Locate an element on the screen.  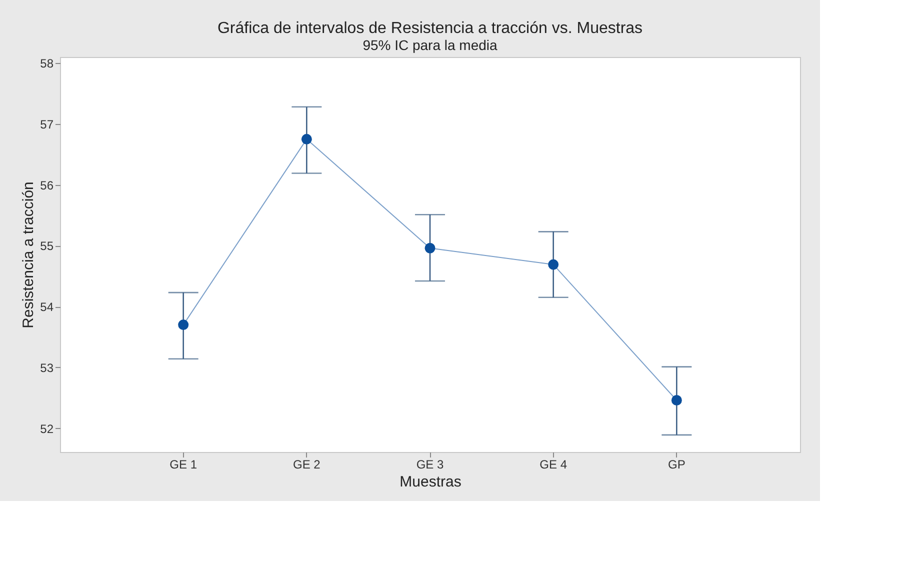
y-tick-label: 52 is located at coordinates (47, 429).